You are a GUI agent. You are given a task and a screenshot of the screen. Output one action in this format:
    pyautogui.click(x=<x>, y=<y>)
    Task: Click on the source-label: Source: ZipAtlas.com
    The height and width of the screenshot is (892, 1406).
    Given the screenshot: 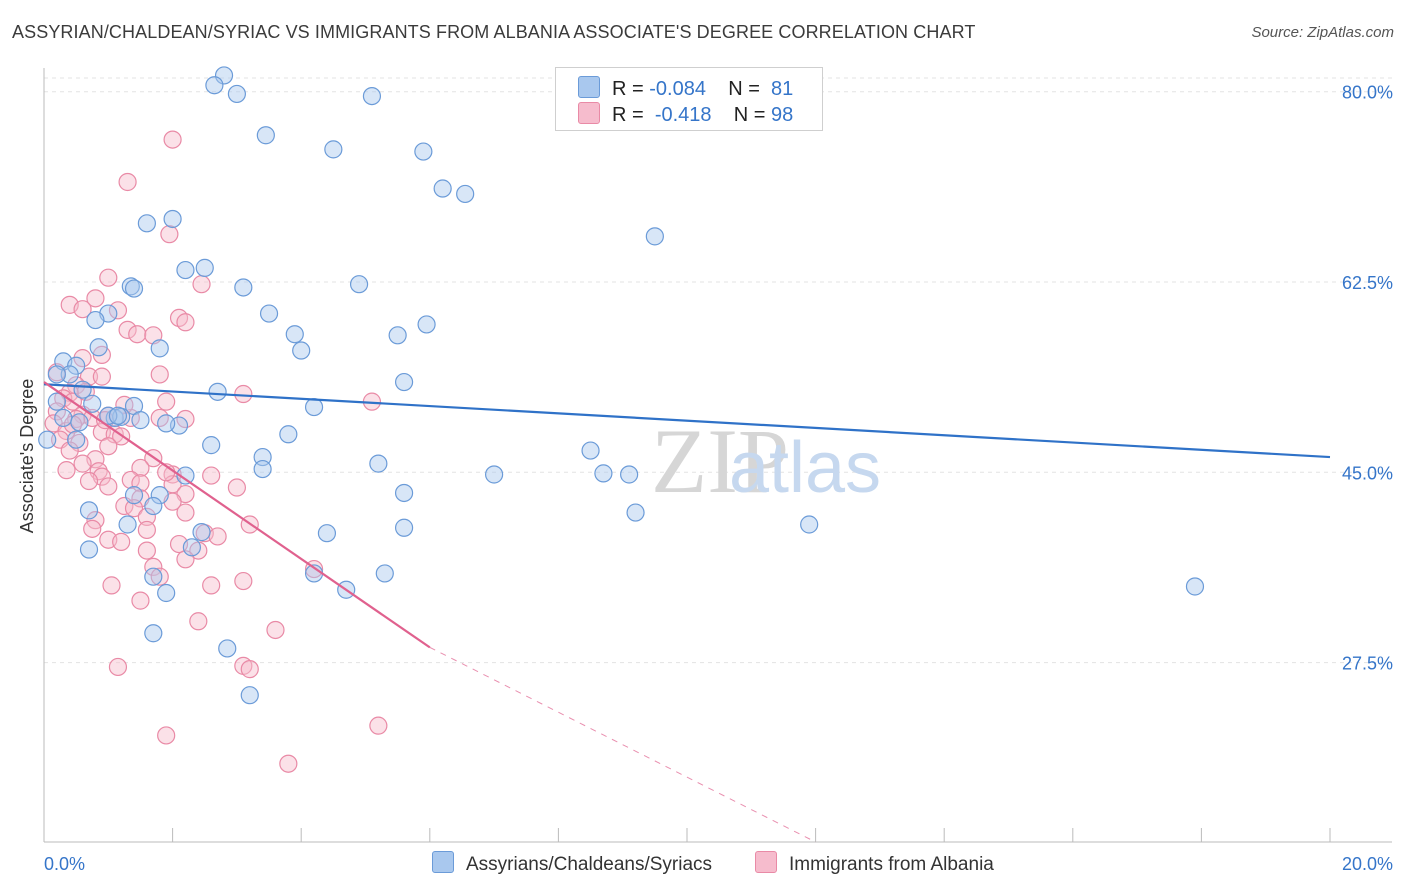 What is the action you would take?
    pyautogui.click(x=1322, y=32)
    